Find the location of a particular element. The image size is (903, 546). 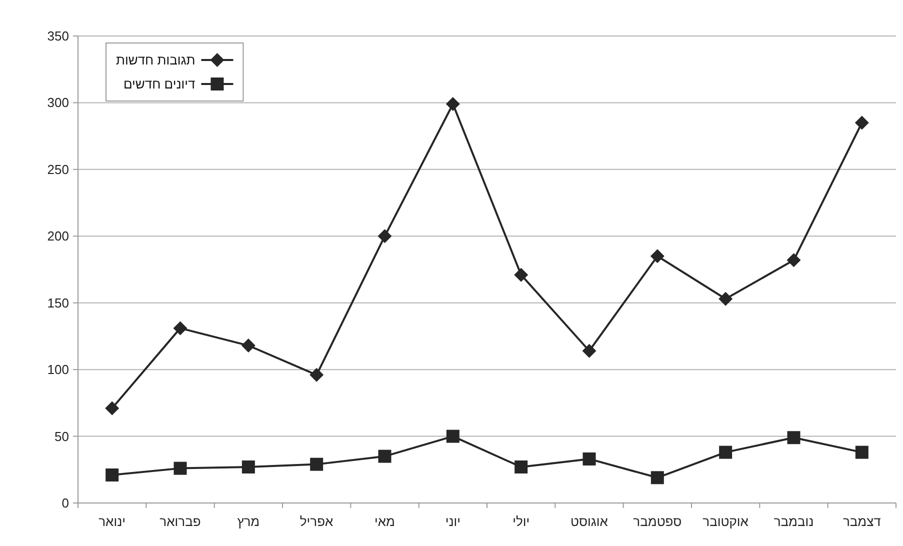

y-tick-label: 300 is located at coordinates (58, 102).